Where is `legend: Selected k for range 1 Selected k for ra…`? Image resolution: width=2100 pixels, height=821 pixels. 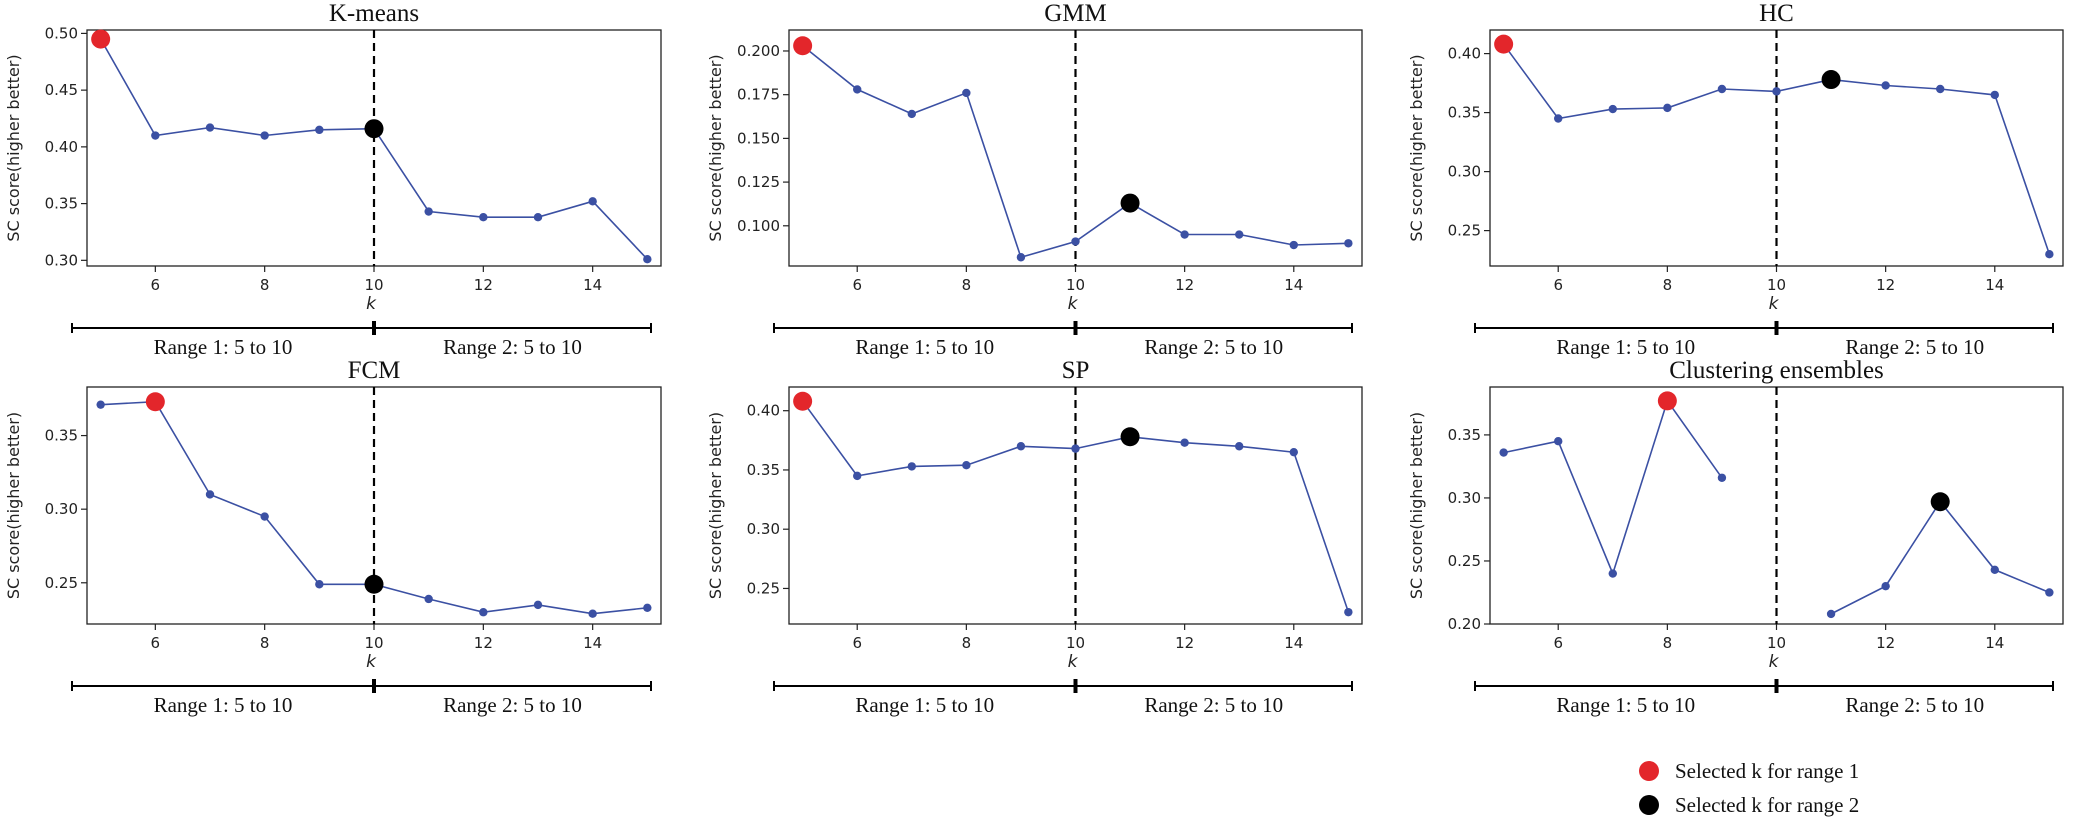 legend: Selected k for range 1 Selected k for ra… is located at coordinates (1749, 788).